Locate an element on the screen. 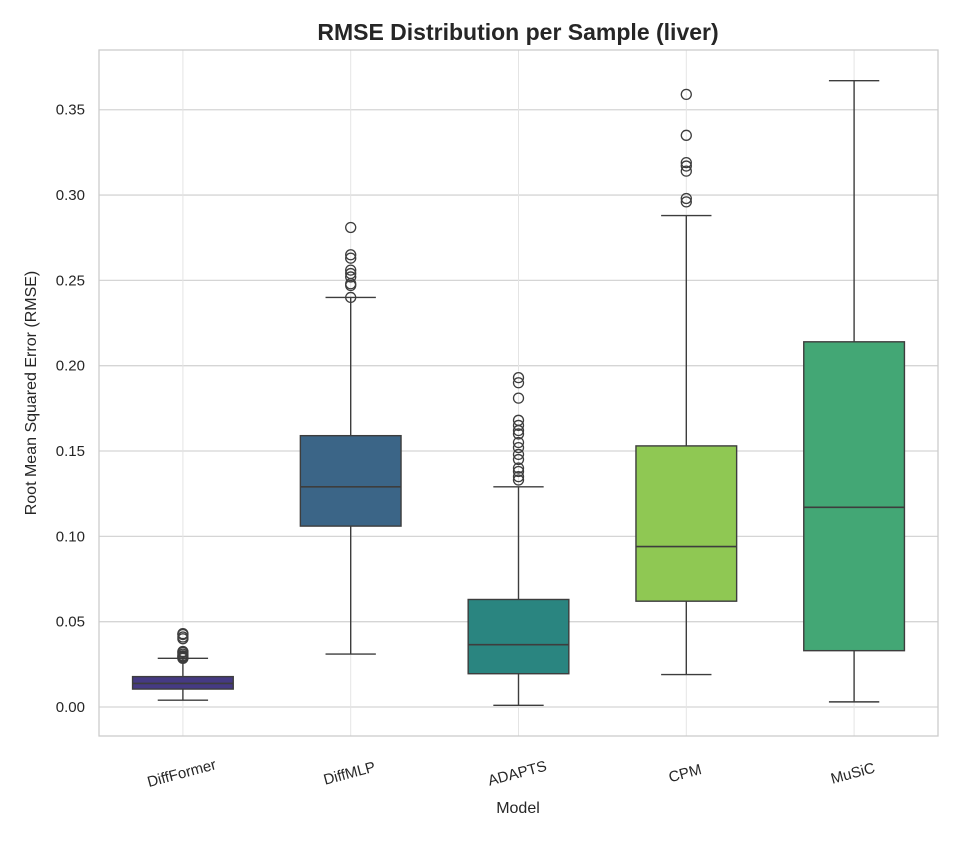 The height and width of the screenshot is (845, 960). y-tick-label: 0.00 is located at coordinates (70, 707).